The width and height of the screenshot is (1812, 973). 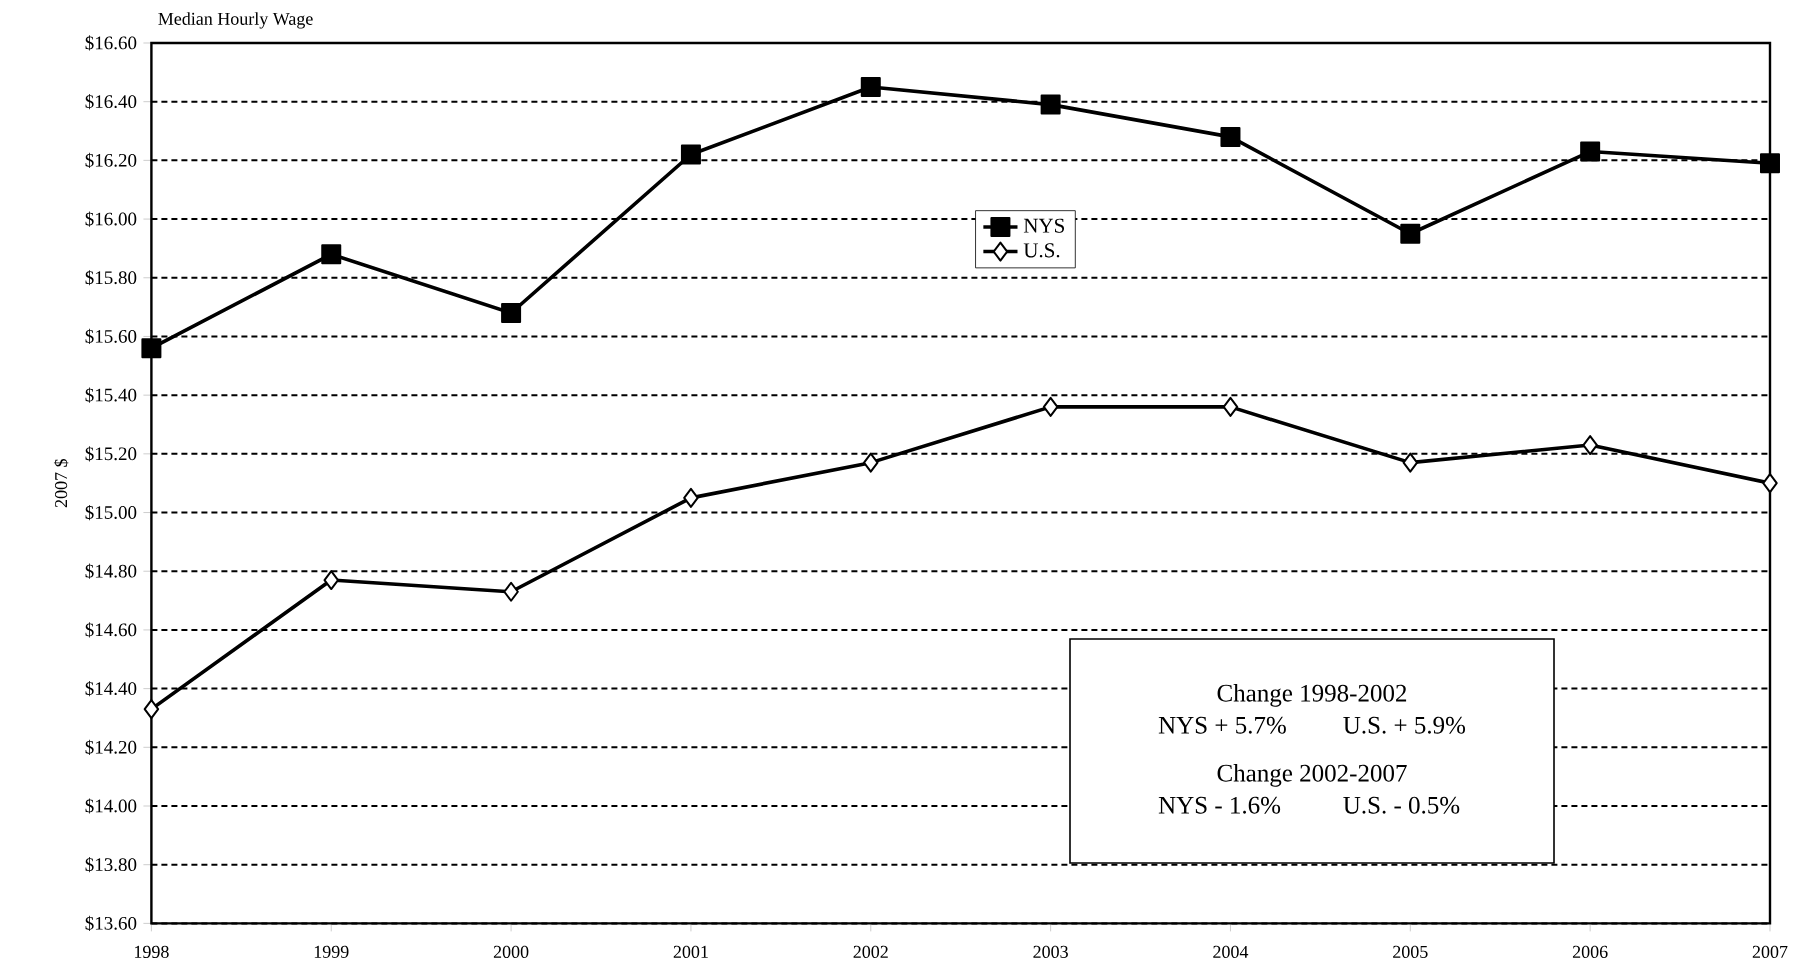 What do you see at coordinates (111, 571) in the screenshot?
I see `y-tick-label: $14.80` at bounding box center [111, 571].